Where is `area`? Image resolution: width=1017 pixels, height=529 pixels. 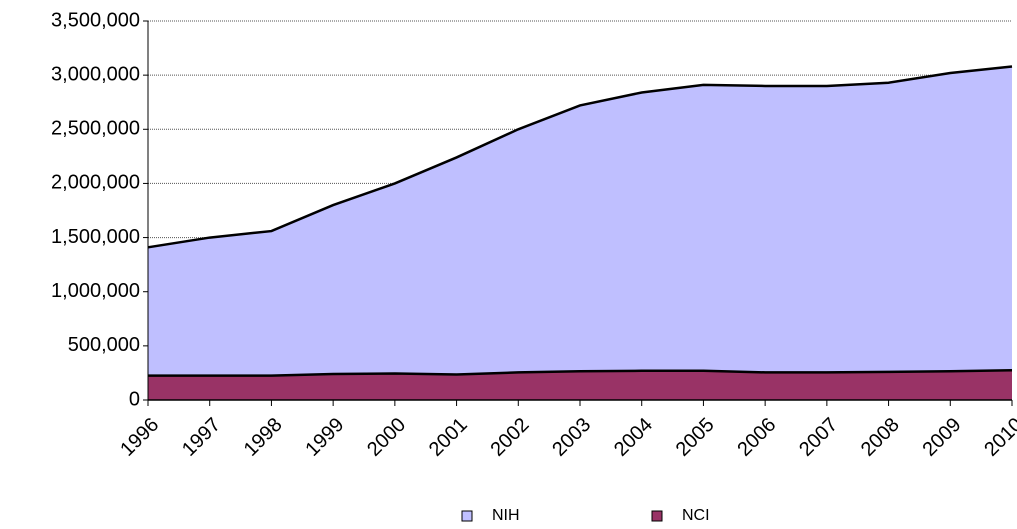
area is located at coordinates (580, 385).